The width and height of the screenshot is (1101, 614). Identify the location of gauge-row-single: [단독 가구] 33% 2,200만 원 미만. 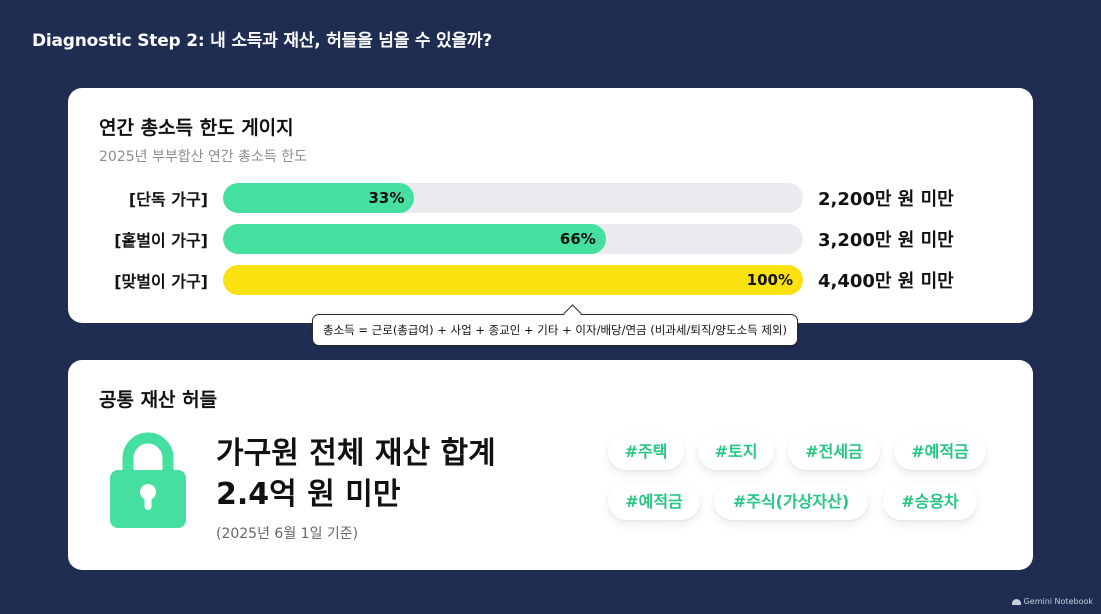
(550, 198).